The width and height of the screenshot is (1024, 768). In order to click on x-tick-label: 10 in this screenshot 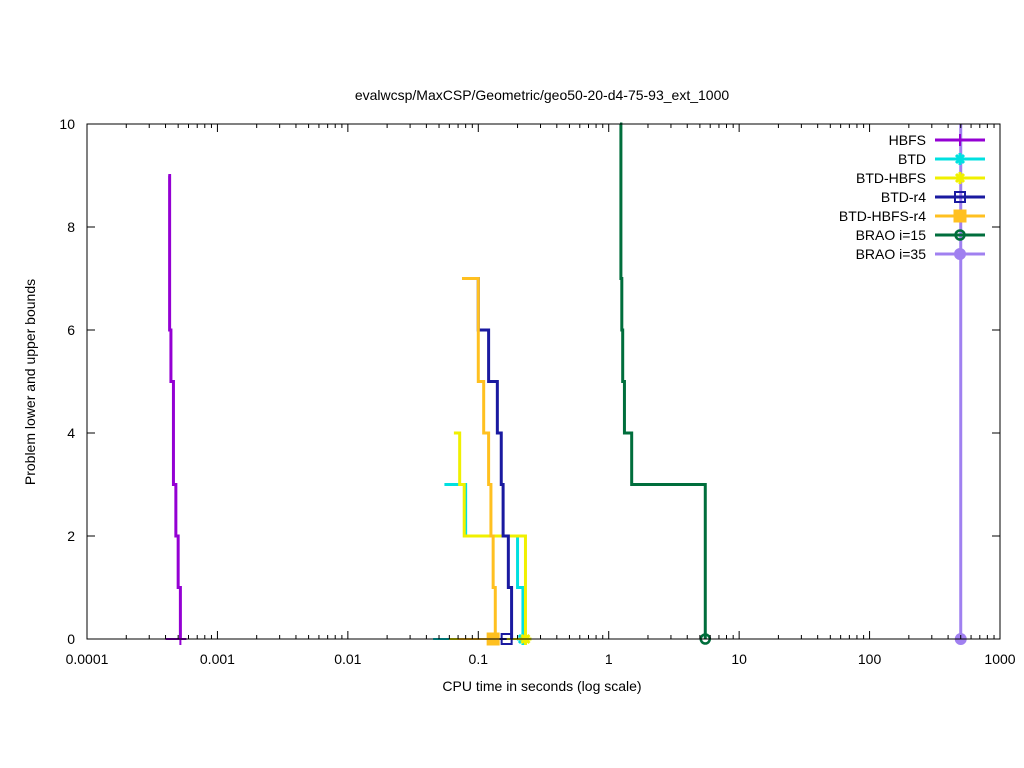, I will do `click(739, 659)`.